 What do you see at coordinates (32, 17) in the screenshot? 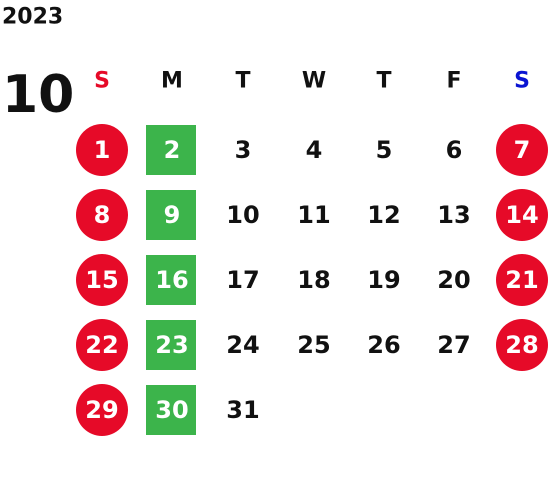
I see `year: 2023` at bounding box center [32, 17].